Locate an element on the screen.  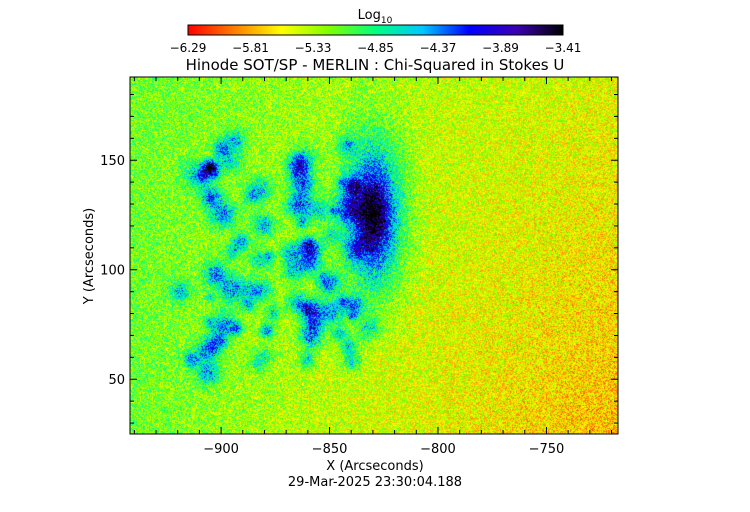
y-axis-label: Y (Arcseconds) is located at coordinates (89, 256).